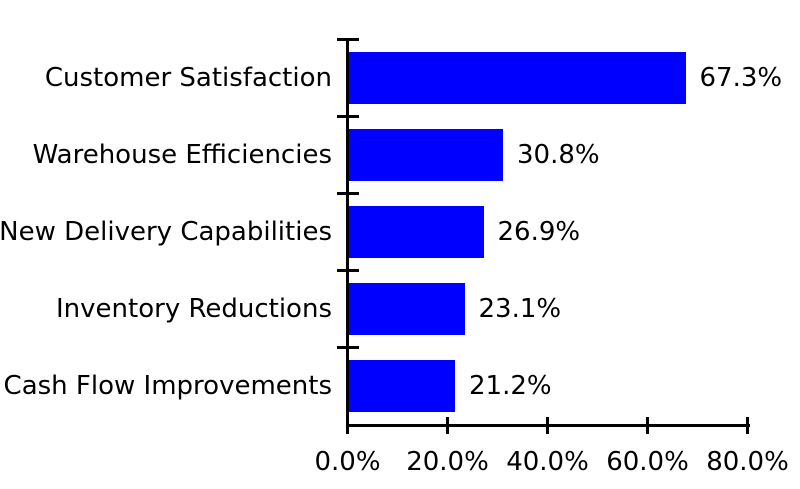  What do you see at coordinates (182, 154) in the screenshot?
I see `category-label: Warehouse Efficiencies` at bounding box center [182, 154].